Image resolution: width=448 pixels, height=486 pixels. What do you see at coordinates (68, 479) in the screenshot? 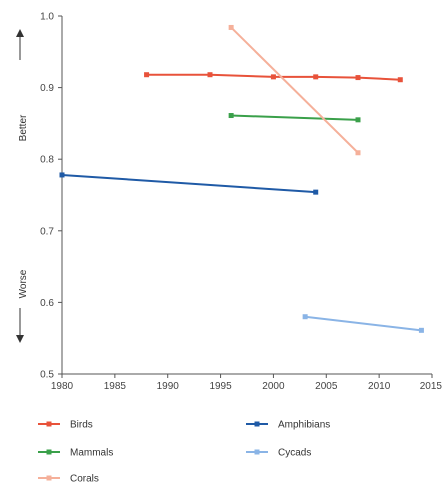
I see `legend-item-corals: Corals` at bounding box center [68, 479].